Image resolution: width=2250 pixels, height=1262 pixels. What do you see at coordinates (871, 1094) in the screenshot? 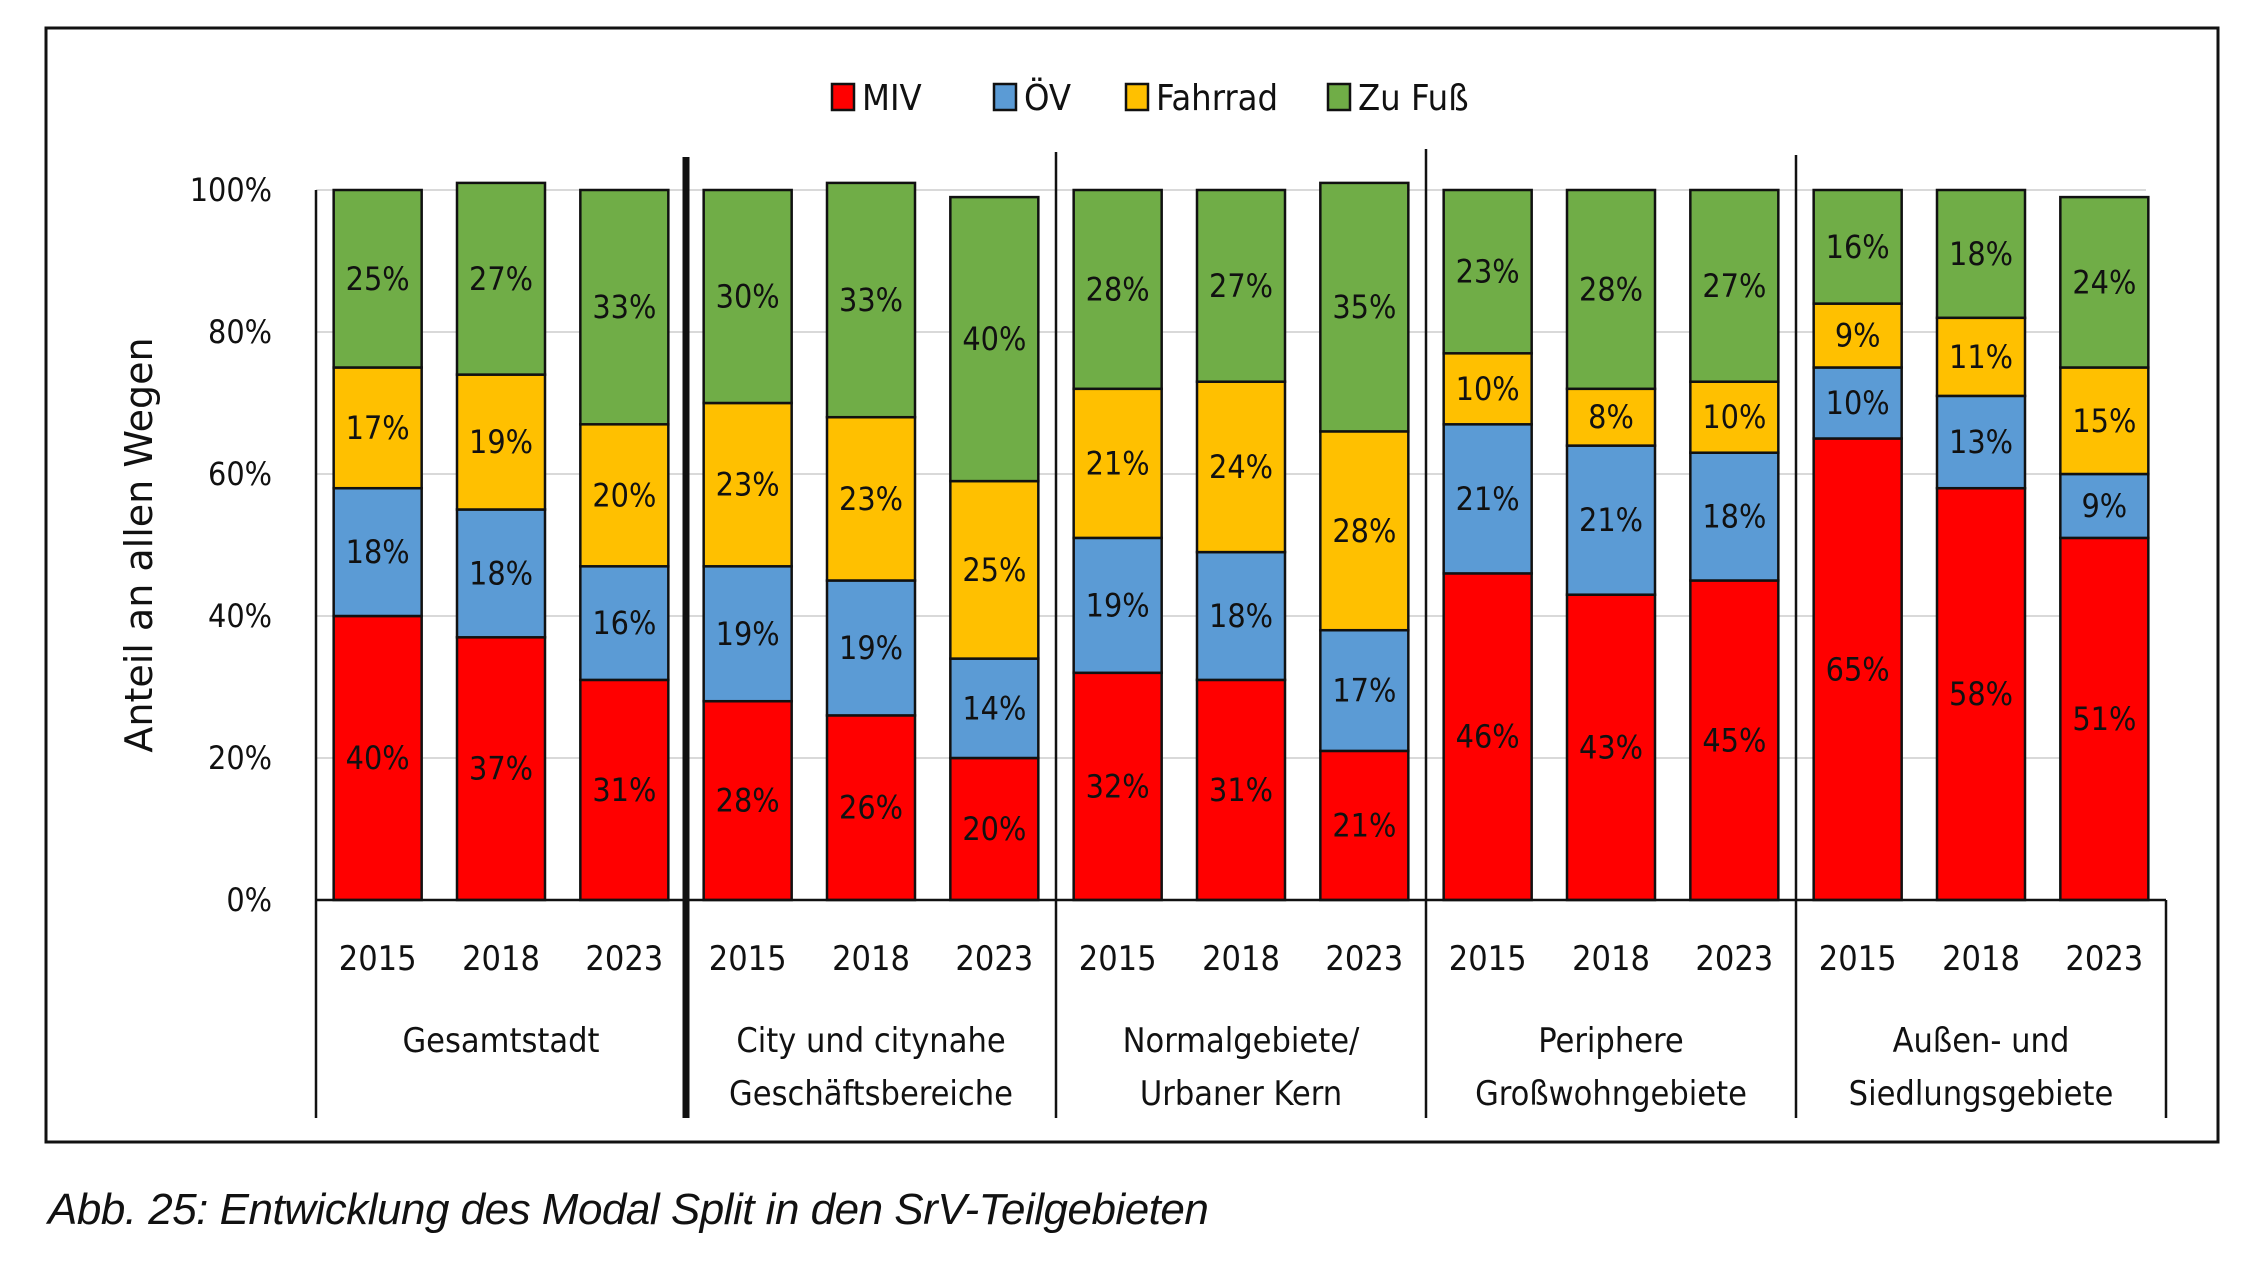
I see `x-group-label: Geschäftsbereiche` at bounding box center [871, 1094].